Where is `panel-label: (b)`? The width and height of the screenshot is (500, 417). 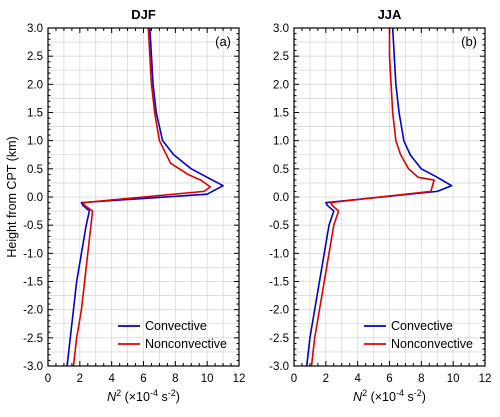
panel-label: (b) is located at coordinates (469, 41).